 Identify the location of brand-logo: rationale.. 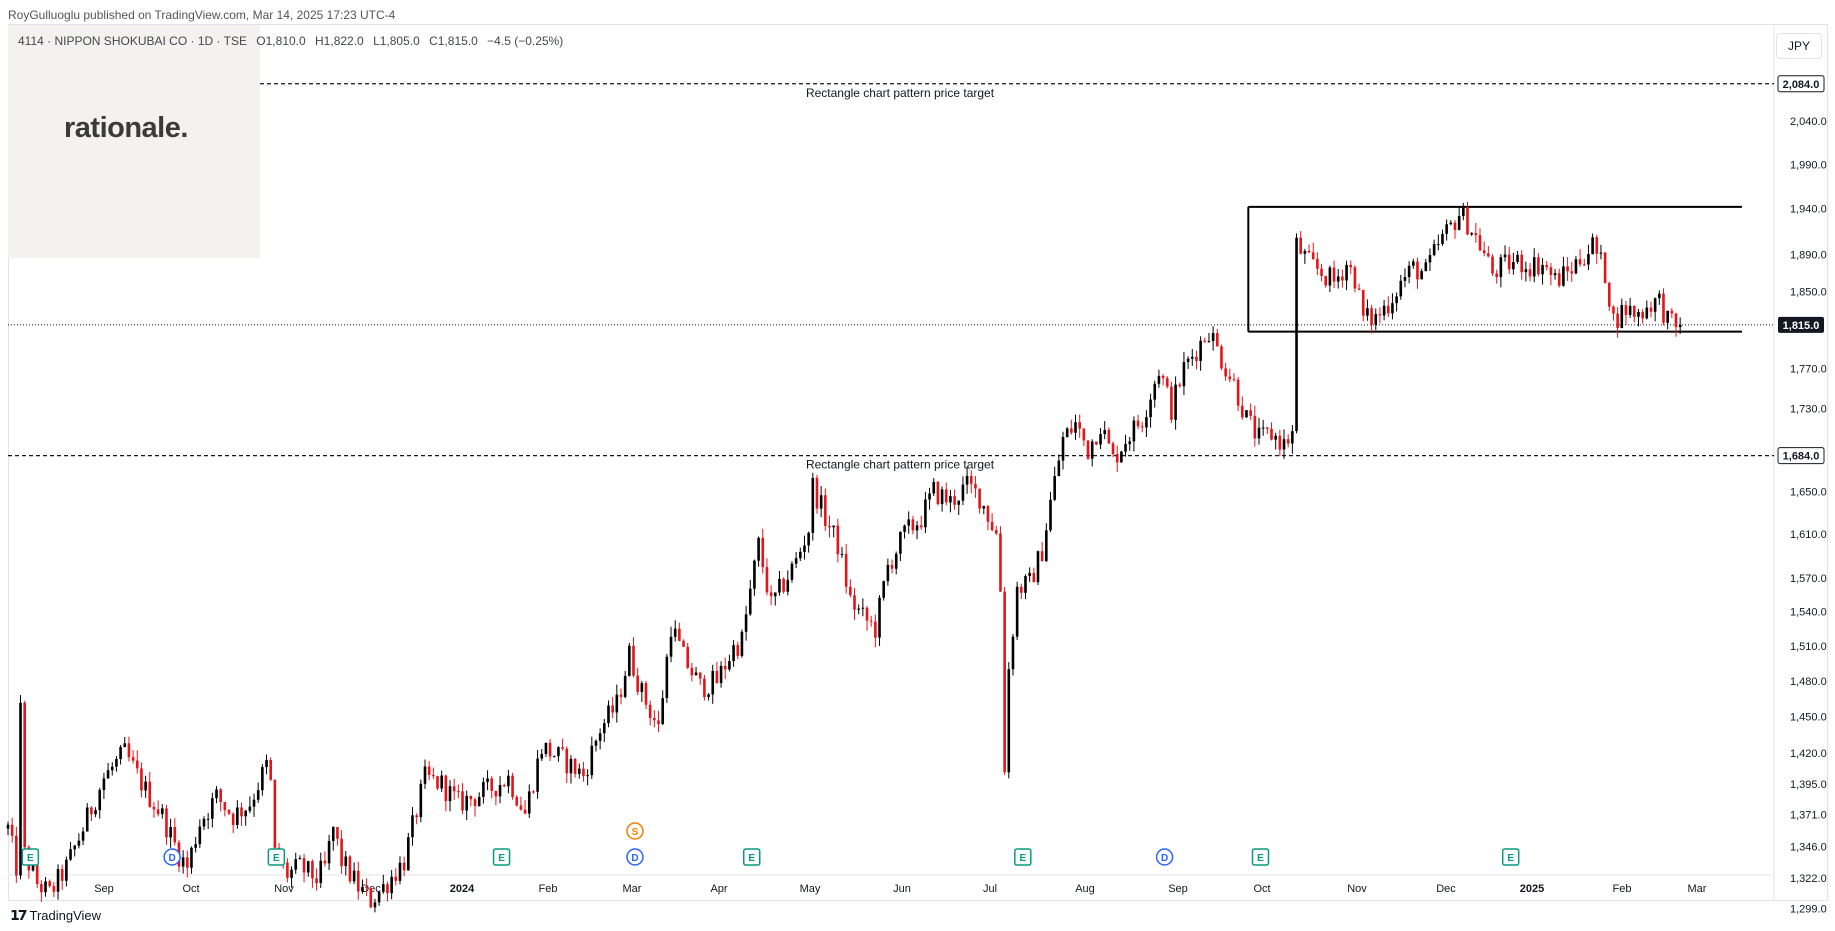
(126, 128).